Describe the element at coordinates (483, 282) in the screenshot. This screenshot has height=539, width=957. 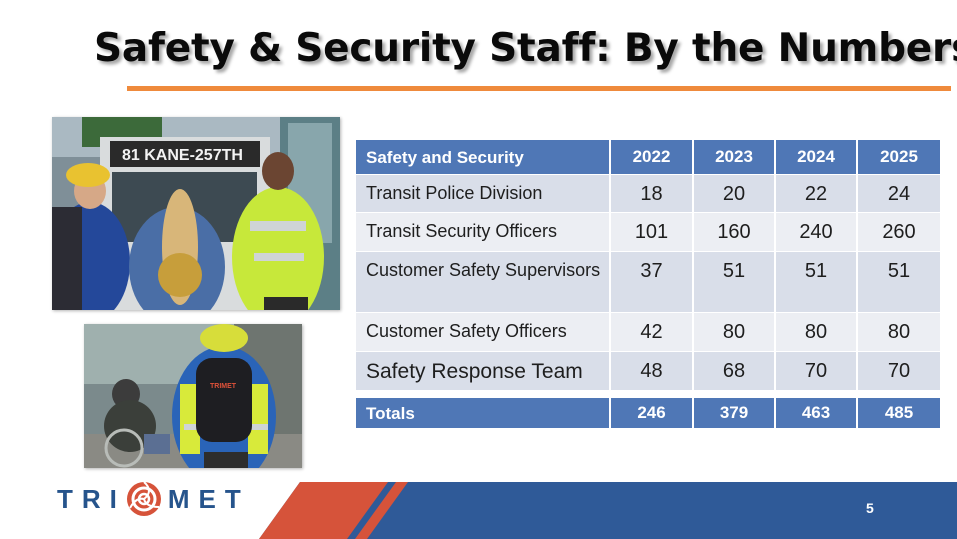
I see `row-label: Customer Safety Supervisors` at that location.